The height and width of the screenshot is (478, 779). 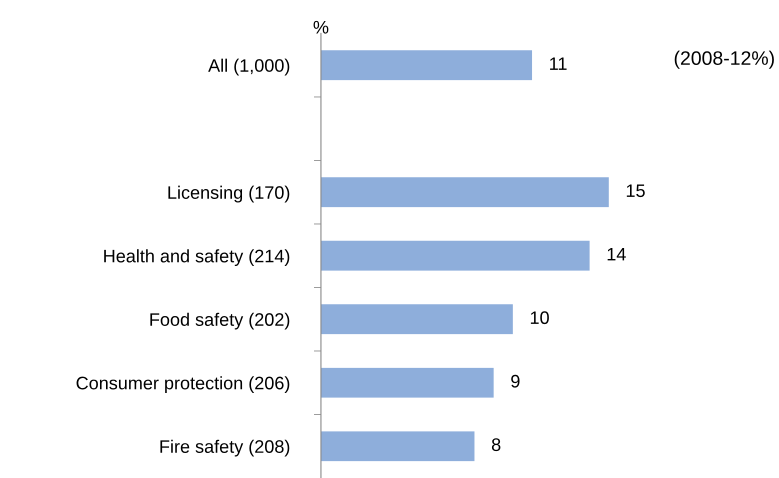 What do you see at coordinates (496, 445) in the screenshot?
I see `data-label: 8` at bounding box center [496, 445].